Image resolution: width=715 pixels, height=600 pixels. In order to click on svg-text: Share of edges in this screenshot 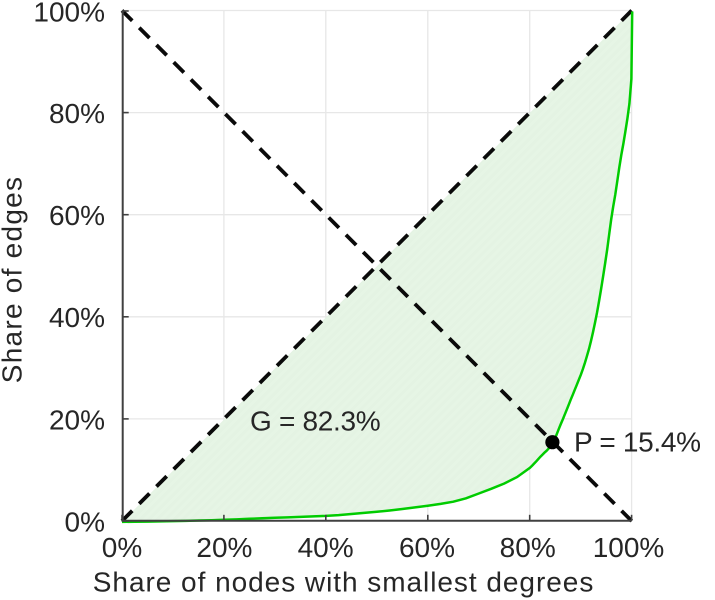, I will do `click(14, 279)`.